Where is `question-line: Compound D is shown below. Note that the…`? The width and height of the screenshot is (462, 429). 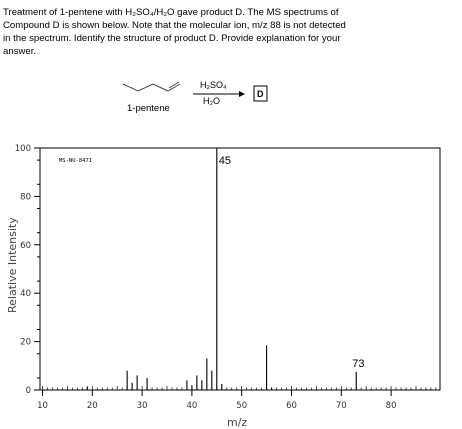
question-line: Compound D is shown below. Note that the… is located at coordinates (174, 25).